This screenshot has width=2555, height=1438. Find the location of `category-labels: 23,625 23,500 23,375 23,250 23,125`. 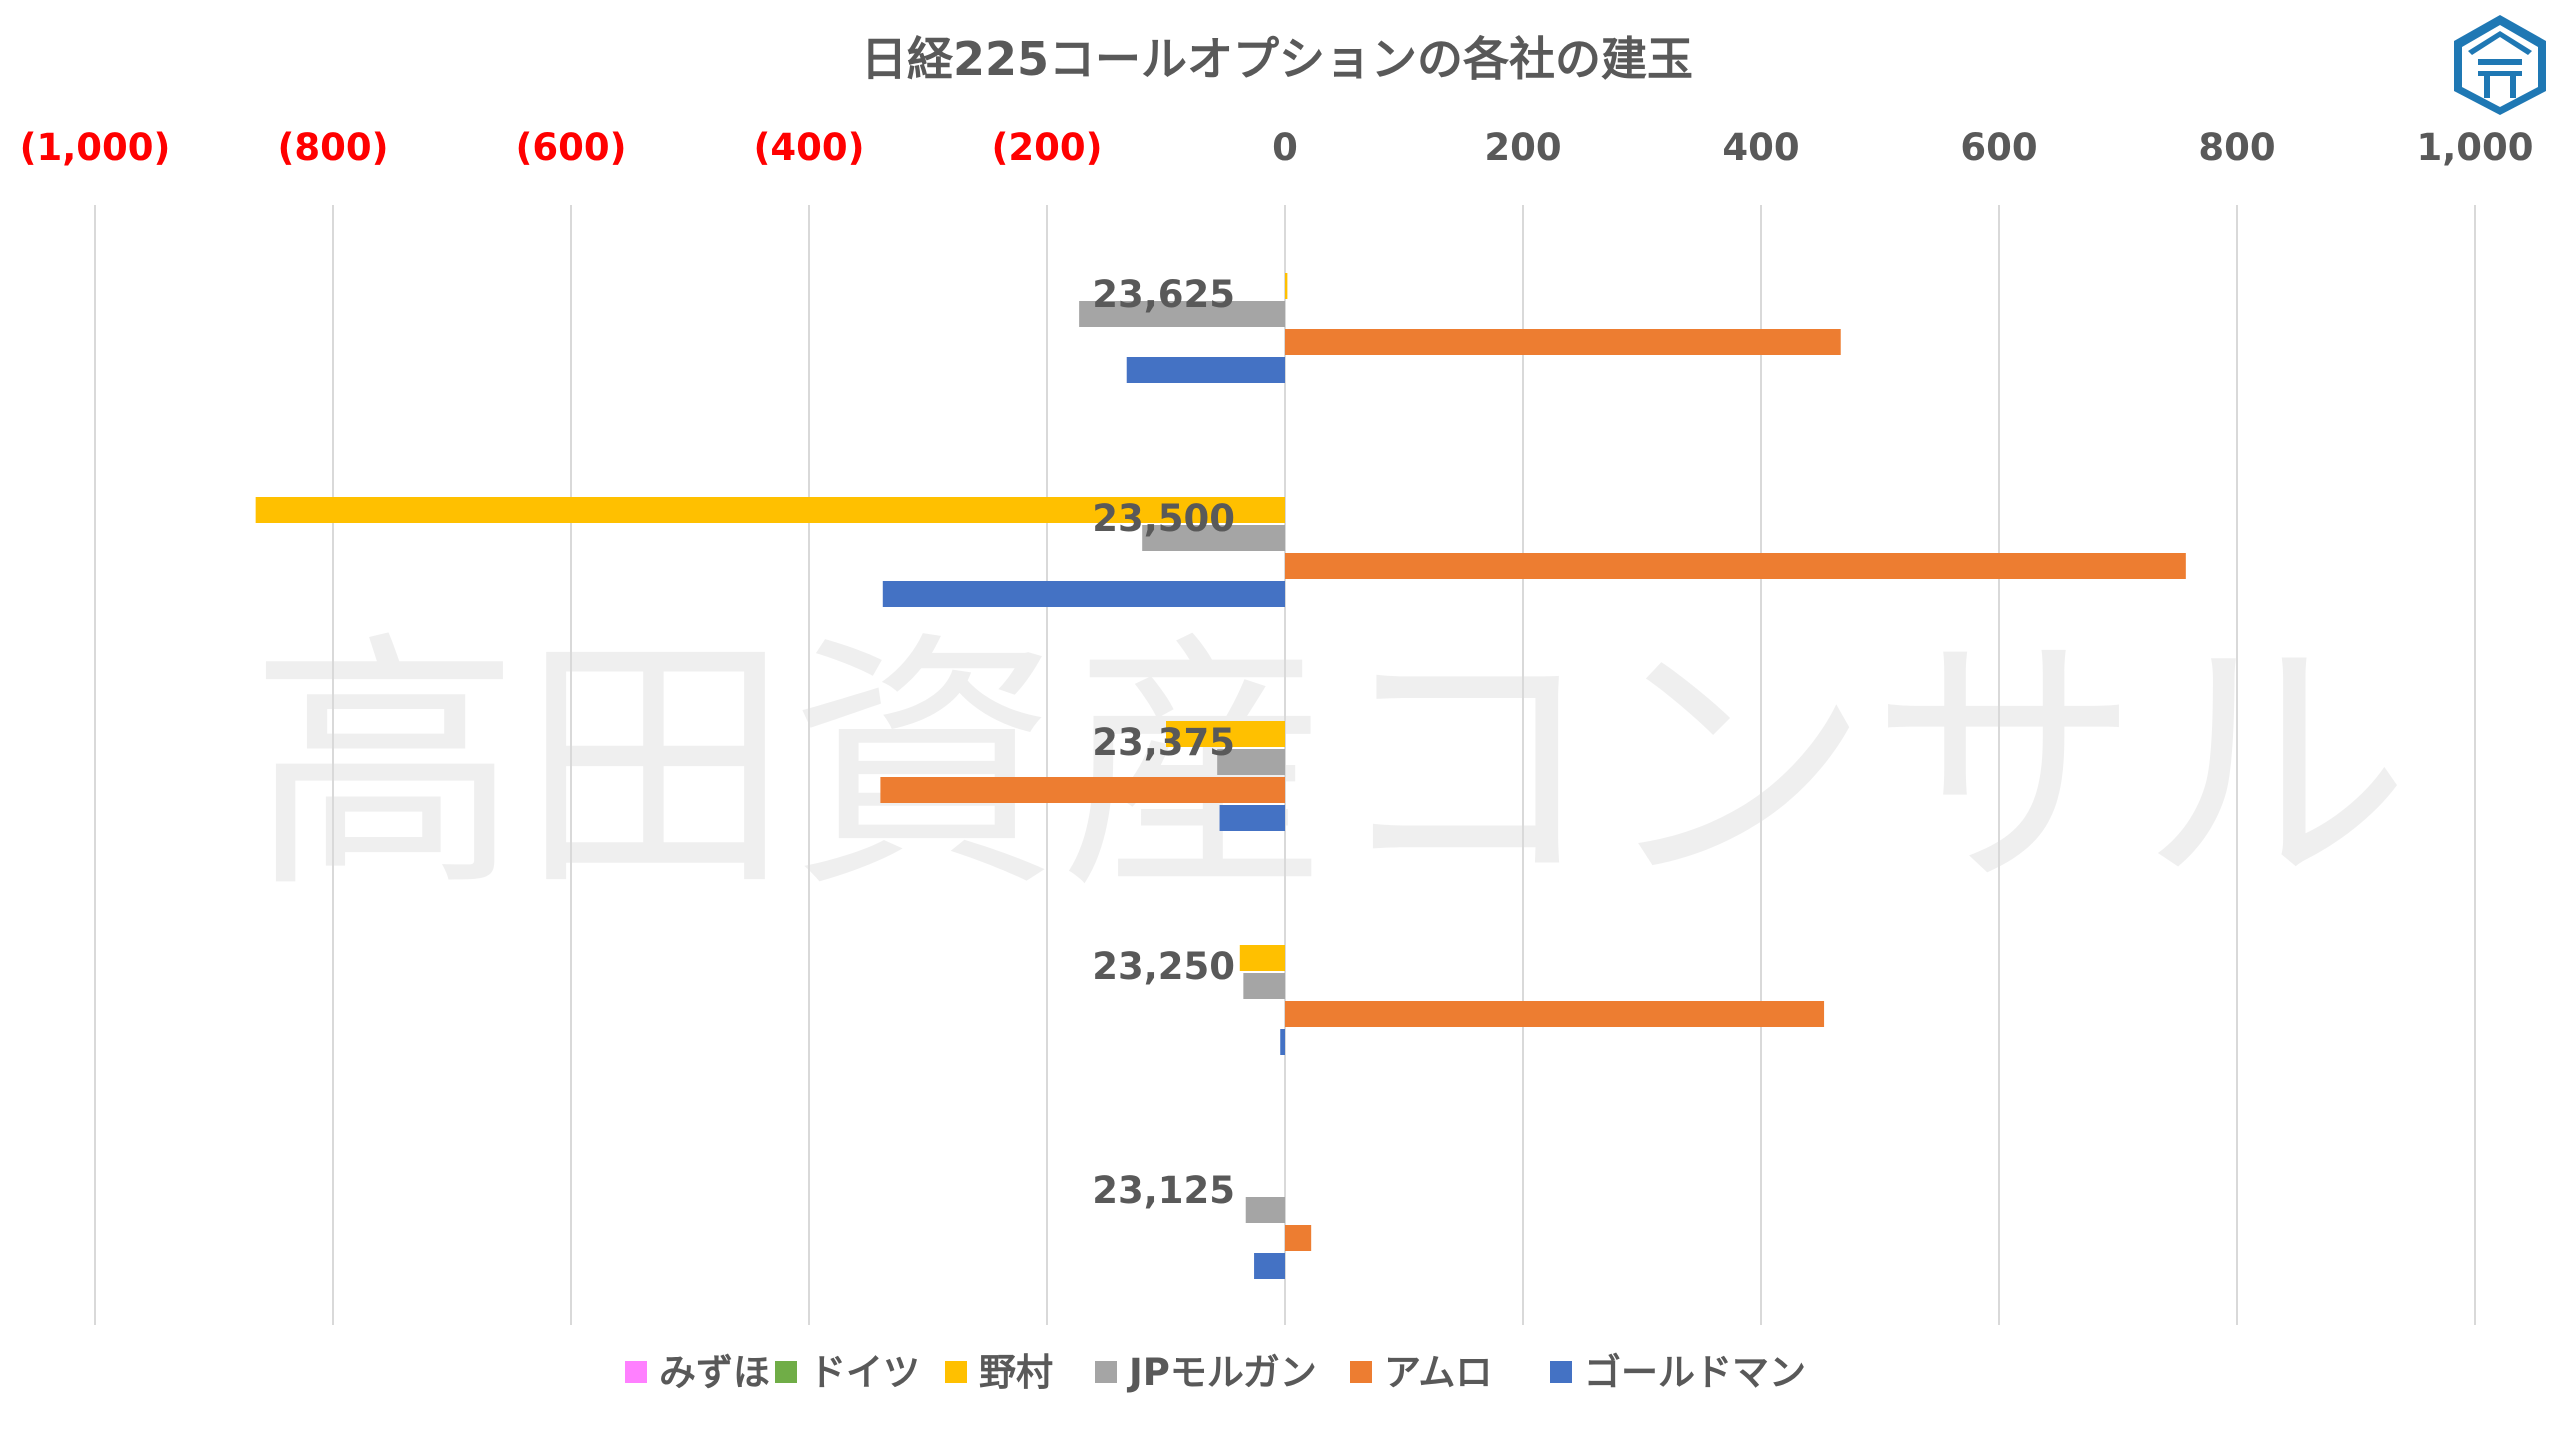

category-labels: 23,625 23,500 23,375 23,250 23,125 is located at coordinates (1163, 742).